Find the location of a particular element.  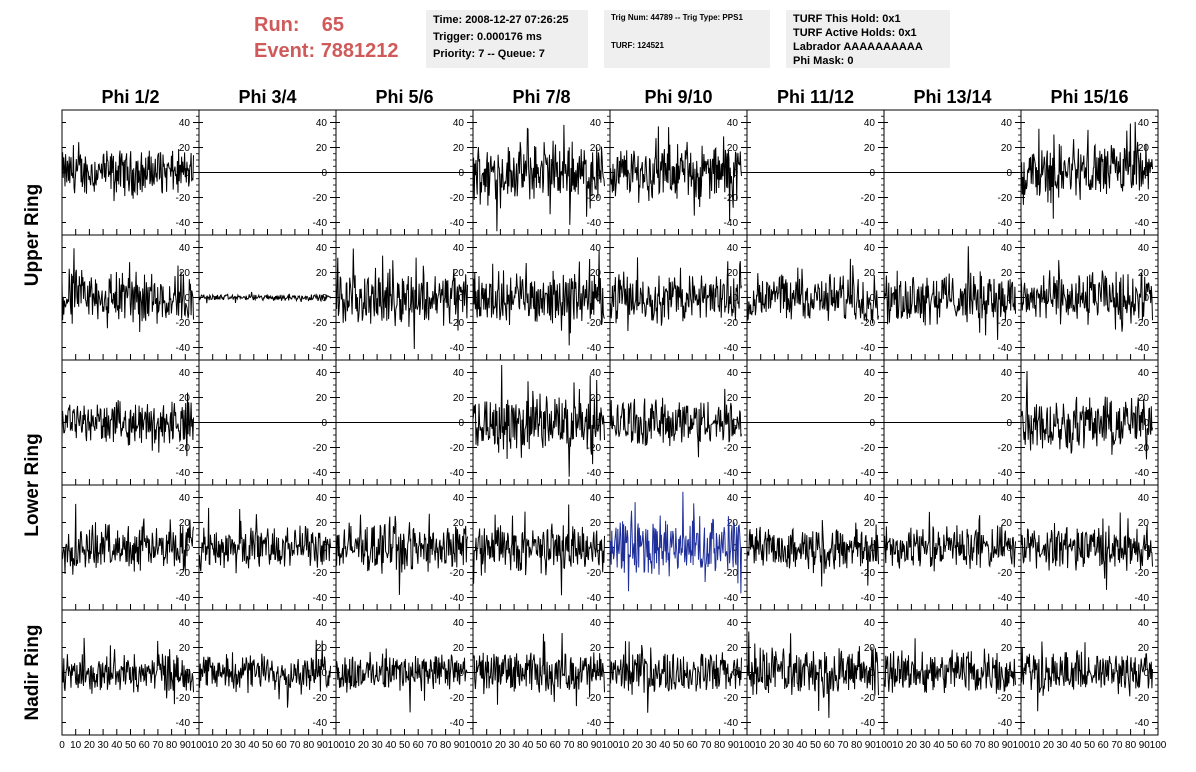

ring-label: Lower Ring is located at coordinates (32, 484).